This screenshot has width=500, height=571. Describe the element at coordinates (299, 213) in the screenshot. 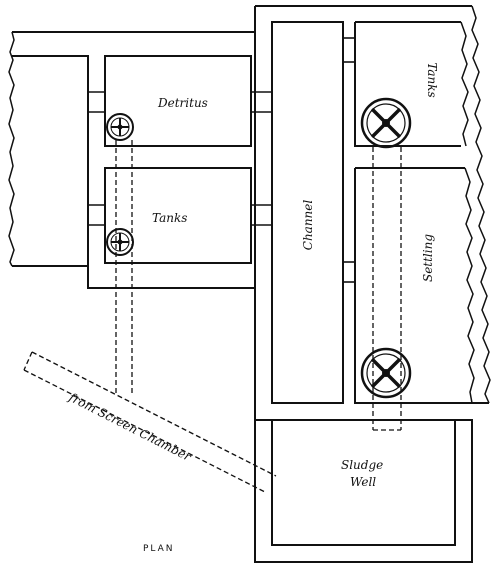

I see `channel: Channel` at that location.